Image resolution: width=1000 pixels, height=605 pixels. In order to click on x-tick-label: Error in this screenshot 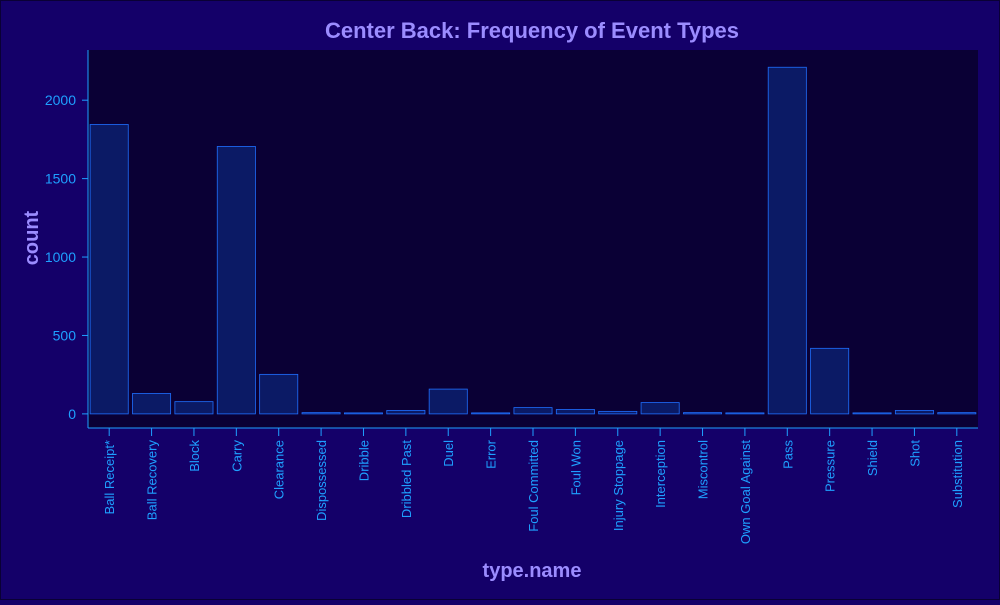, I will do `click(491, 454)`.